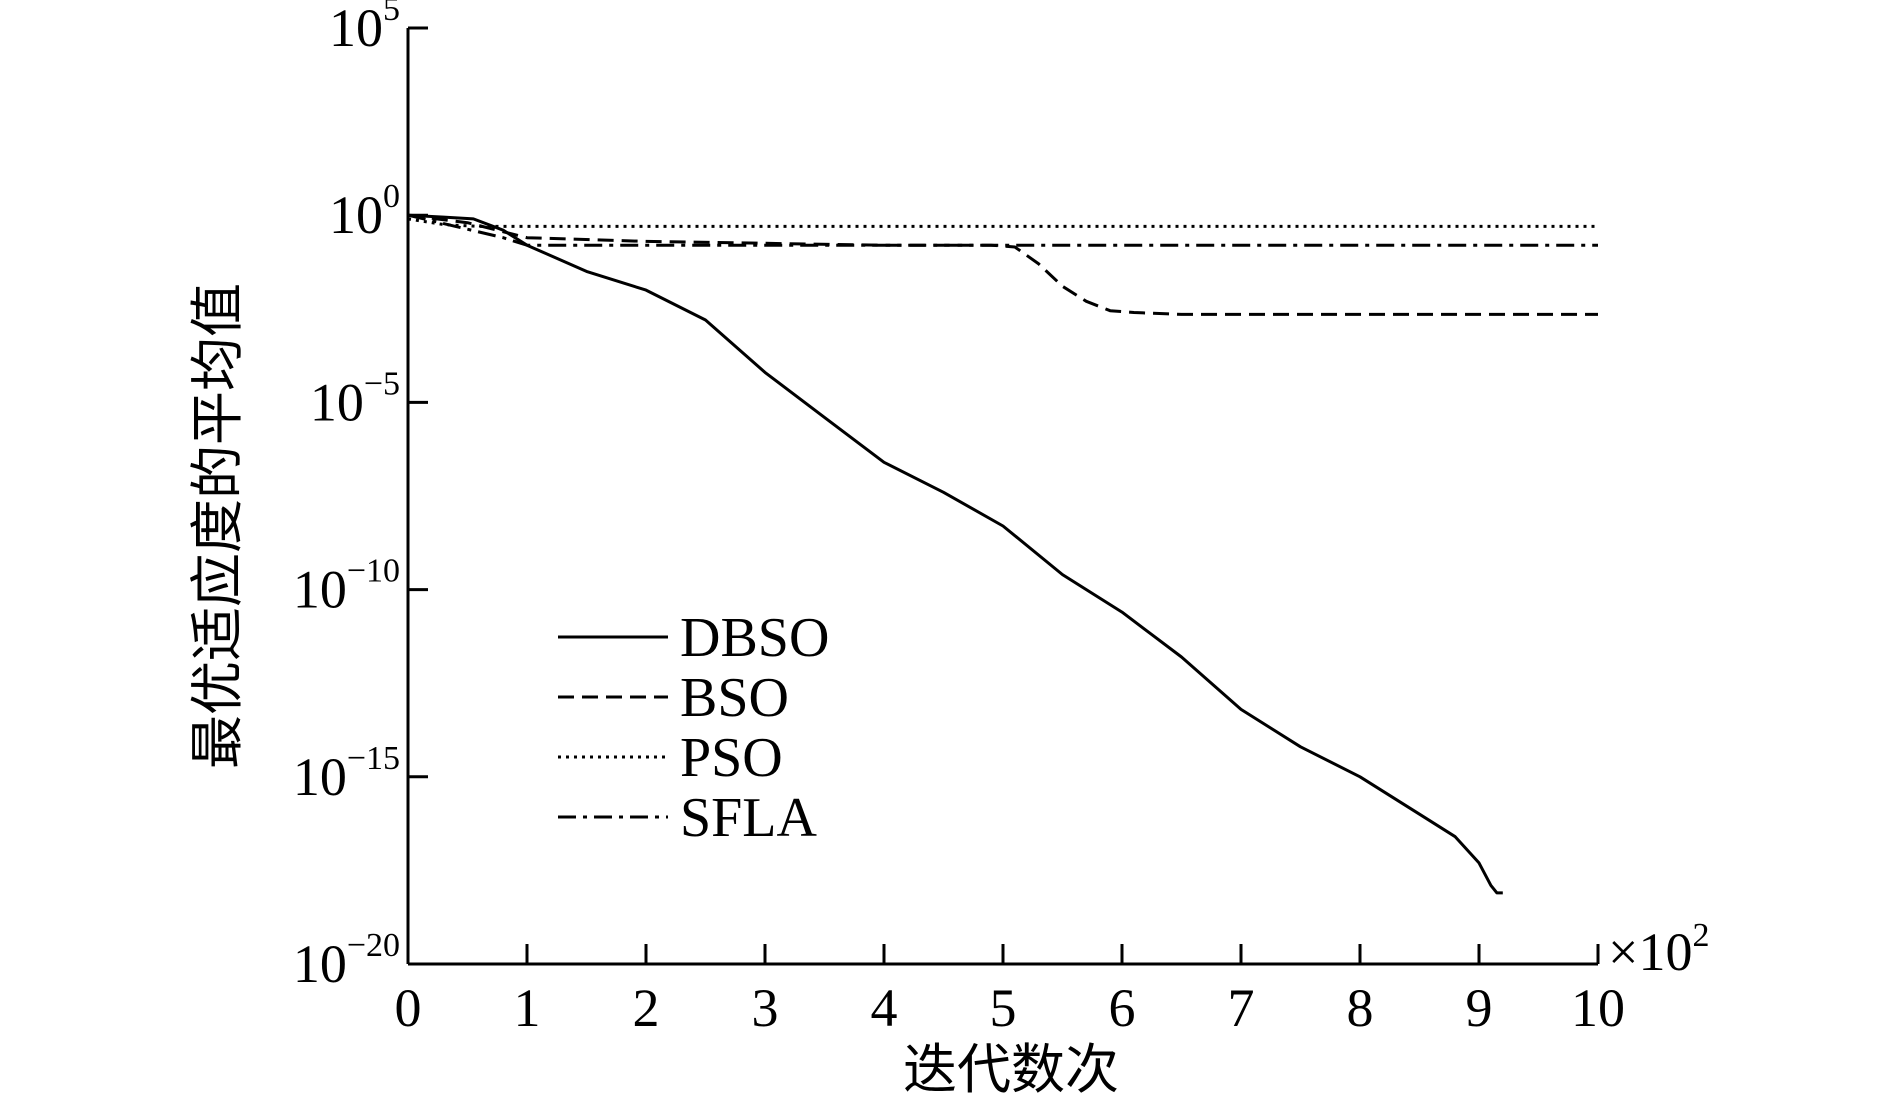 This screenshot has height=1102, width=1889. What do you see at coordinates (527, 1008) in the screenshot?
I see `x-tick-label: 1` at bounding box center [527, 1008].